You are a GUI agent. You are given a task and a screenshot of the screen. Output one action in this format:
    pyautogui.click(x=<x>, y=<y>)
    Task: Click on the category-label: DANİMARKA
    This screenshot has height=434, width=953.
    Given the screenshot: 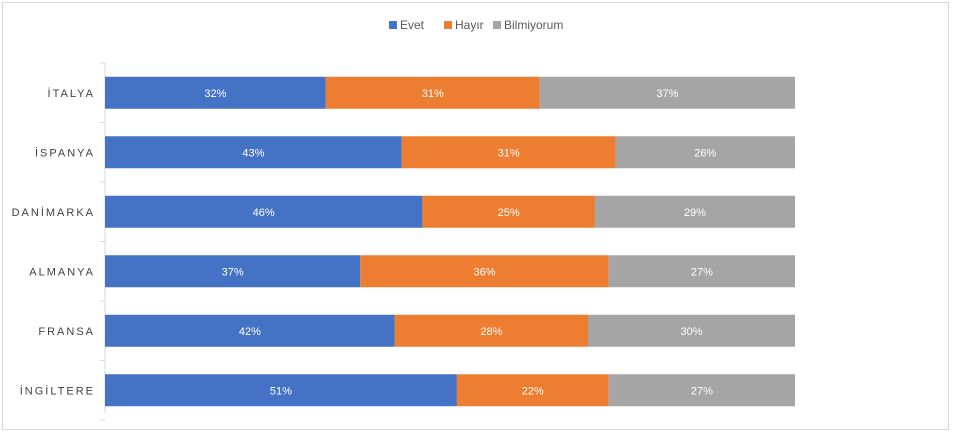 What is the action you would take?
    pyautogui.click(x=53, y=212)
    